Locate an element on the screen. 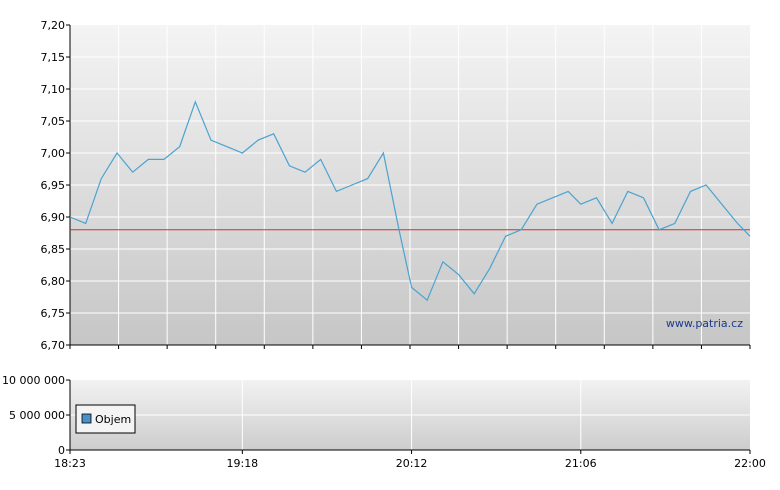 This screenshot has height=490, width=780. price-y-tick-label: 6,80 is located at coordinates (53, 281).